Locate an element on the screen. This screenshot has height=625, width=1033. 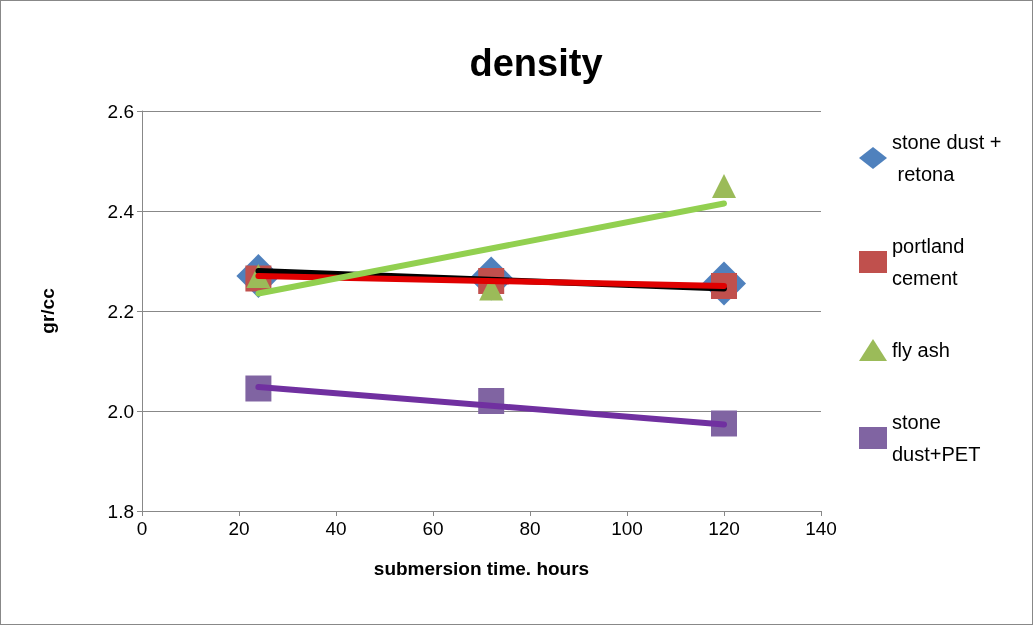
y-tick-label: 1.8 is located at coordinates (120, 511).